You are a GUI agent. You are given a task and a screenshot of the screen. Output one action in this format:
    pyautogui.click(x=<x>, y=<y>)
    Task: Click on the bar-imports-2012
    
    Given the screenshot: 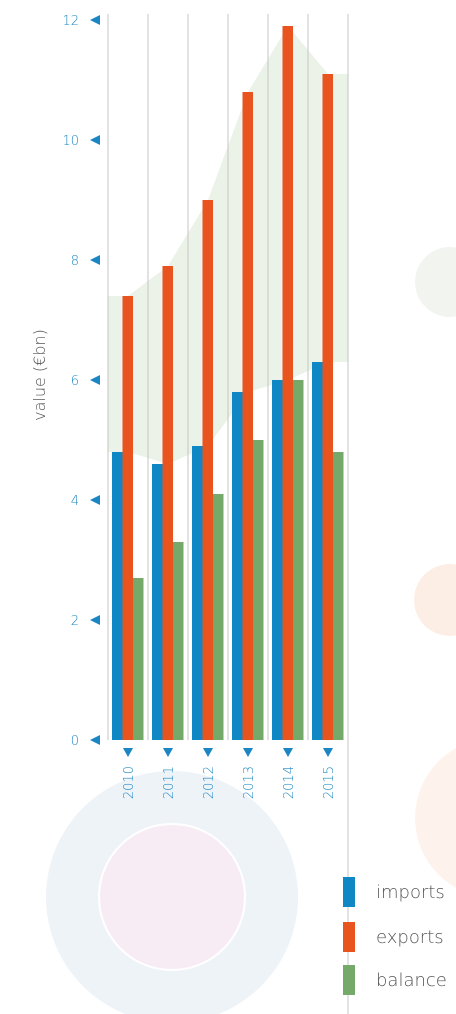 What is the action you would take?
    pyautogui.click(x=197, y=593)
    